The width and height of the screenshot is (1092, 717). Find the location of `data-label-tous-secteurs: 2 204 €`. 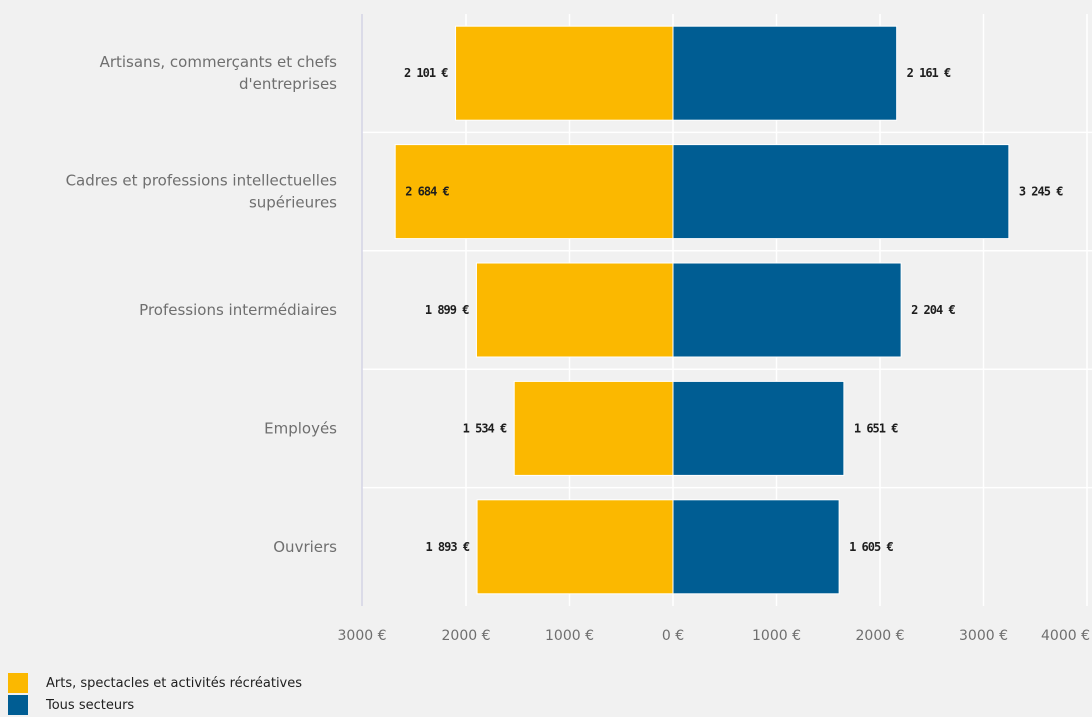

data-label-tous-secteurs: 2 204 € is located at coordinates (933, 310).